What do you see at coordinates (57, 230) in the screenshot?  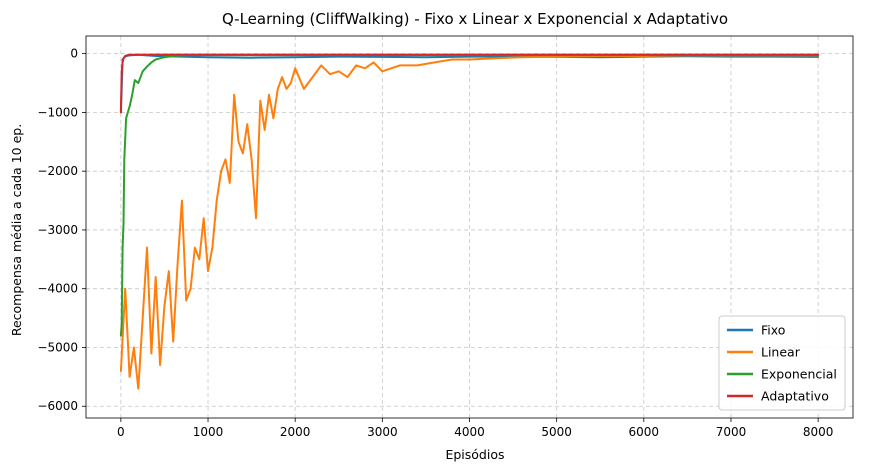 I see `y-tick-label: −3000` at bounding box center [57, 230].